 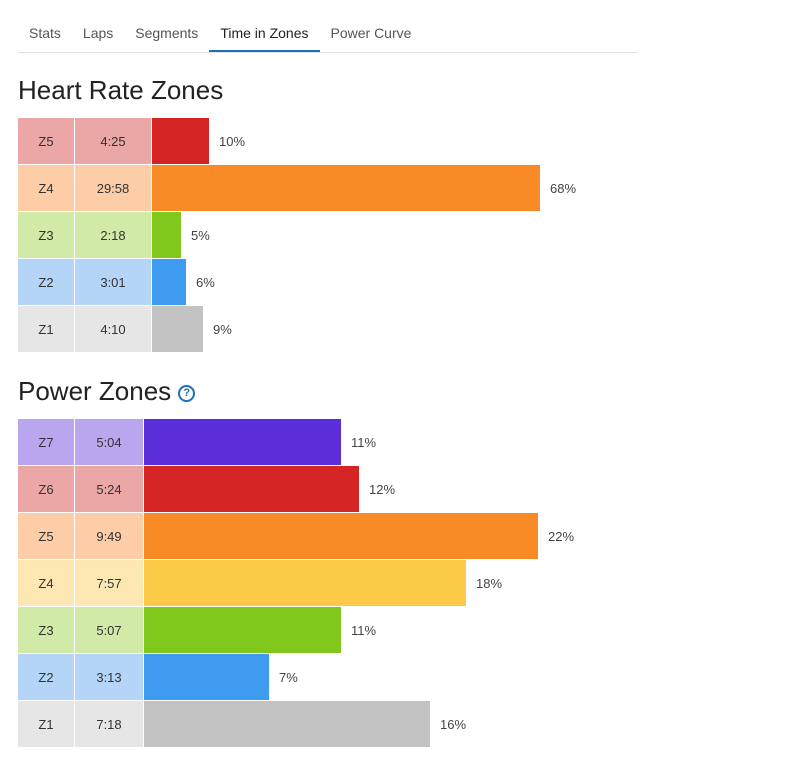 What do you see at coordinates (113, 141) in the screenshot?
I see `zone-time: 4:25` at bounding box center [113, 141].